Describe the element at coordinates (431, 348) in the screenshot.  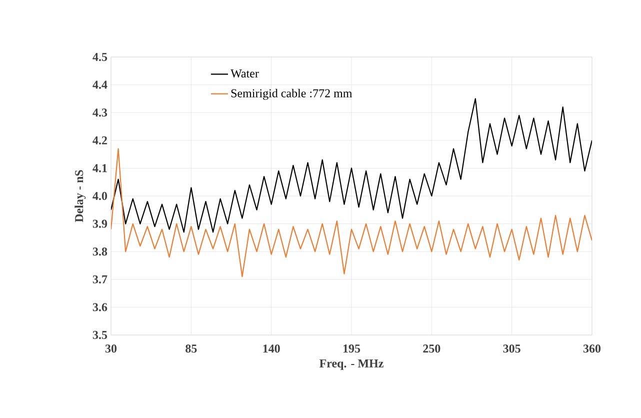
I see `x-tick-label: 250` at that location.